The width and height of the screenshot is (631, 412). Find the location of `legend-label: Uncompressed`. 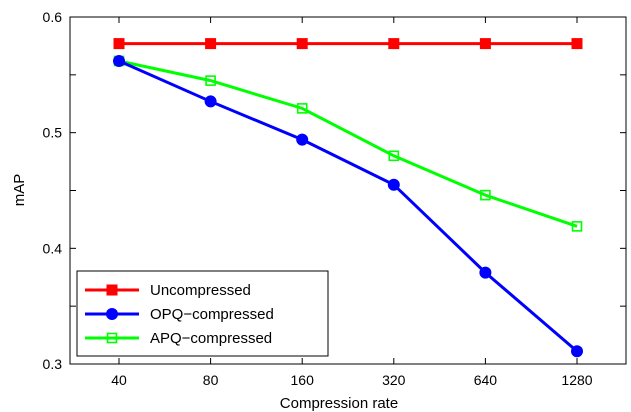

legend-label: Uncompressed is located at coordinates (200, 290).